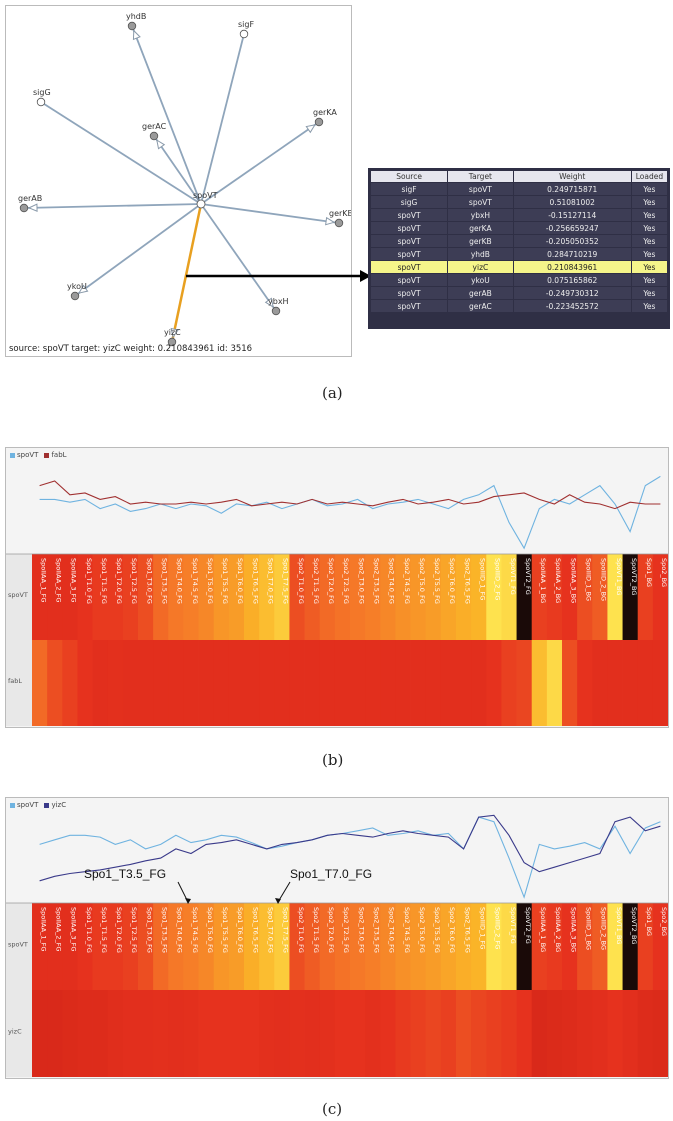 The height and width of the screenshot is (1121, 673). Describe the element at coordinates (238, 257) in the screenshot. I see `edge-spovt-ybxh` at that location.